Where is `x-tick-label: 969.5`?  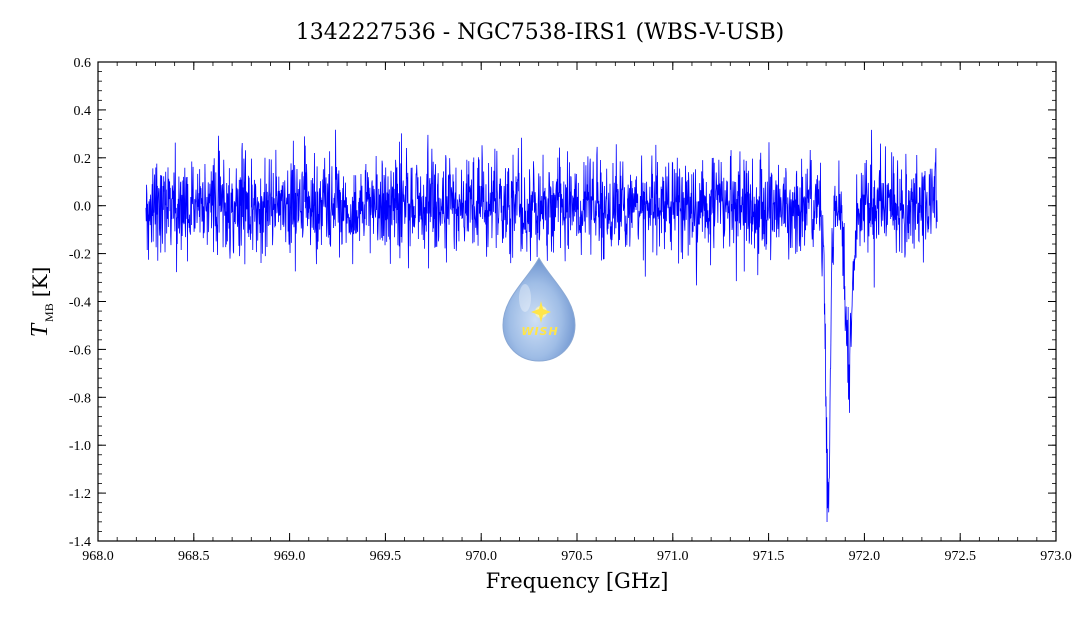 x-tick-label: 969.5 is located at coordinates (386, 556).